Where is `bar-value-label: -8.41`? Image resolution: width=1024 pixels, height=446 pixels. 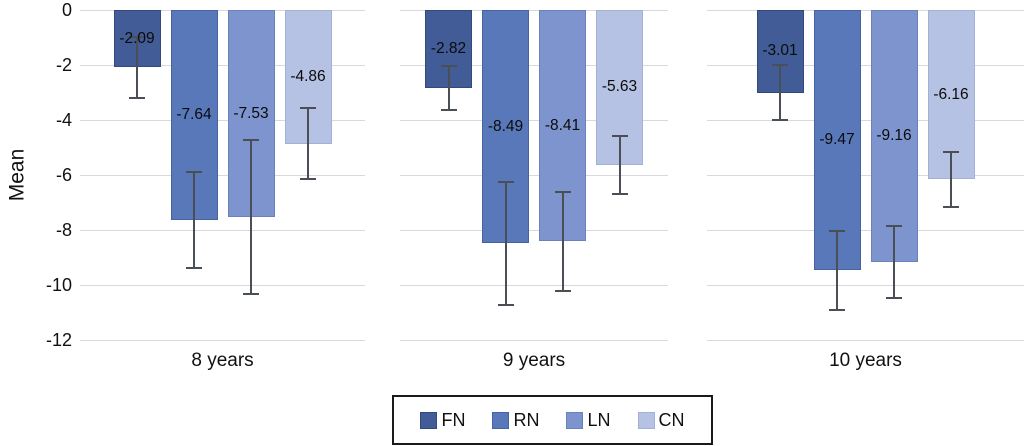 bar-value-label: -8.41 is located at coordinates (562, 125).